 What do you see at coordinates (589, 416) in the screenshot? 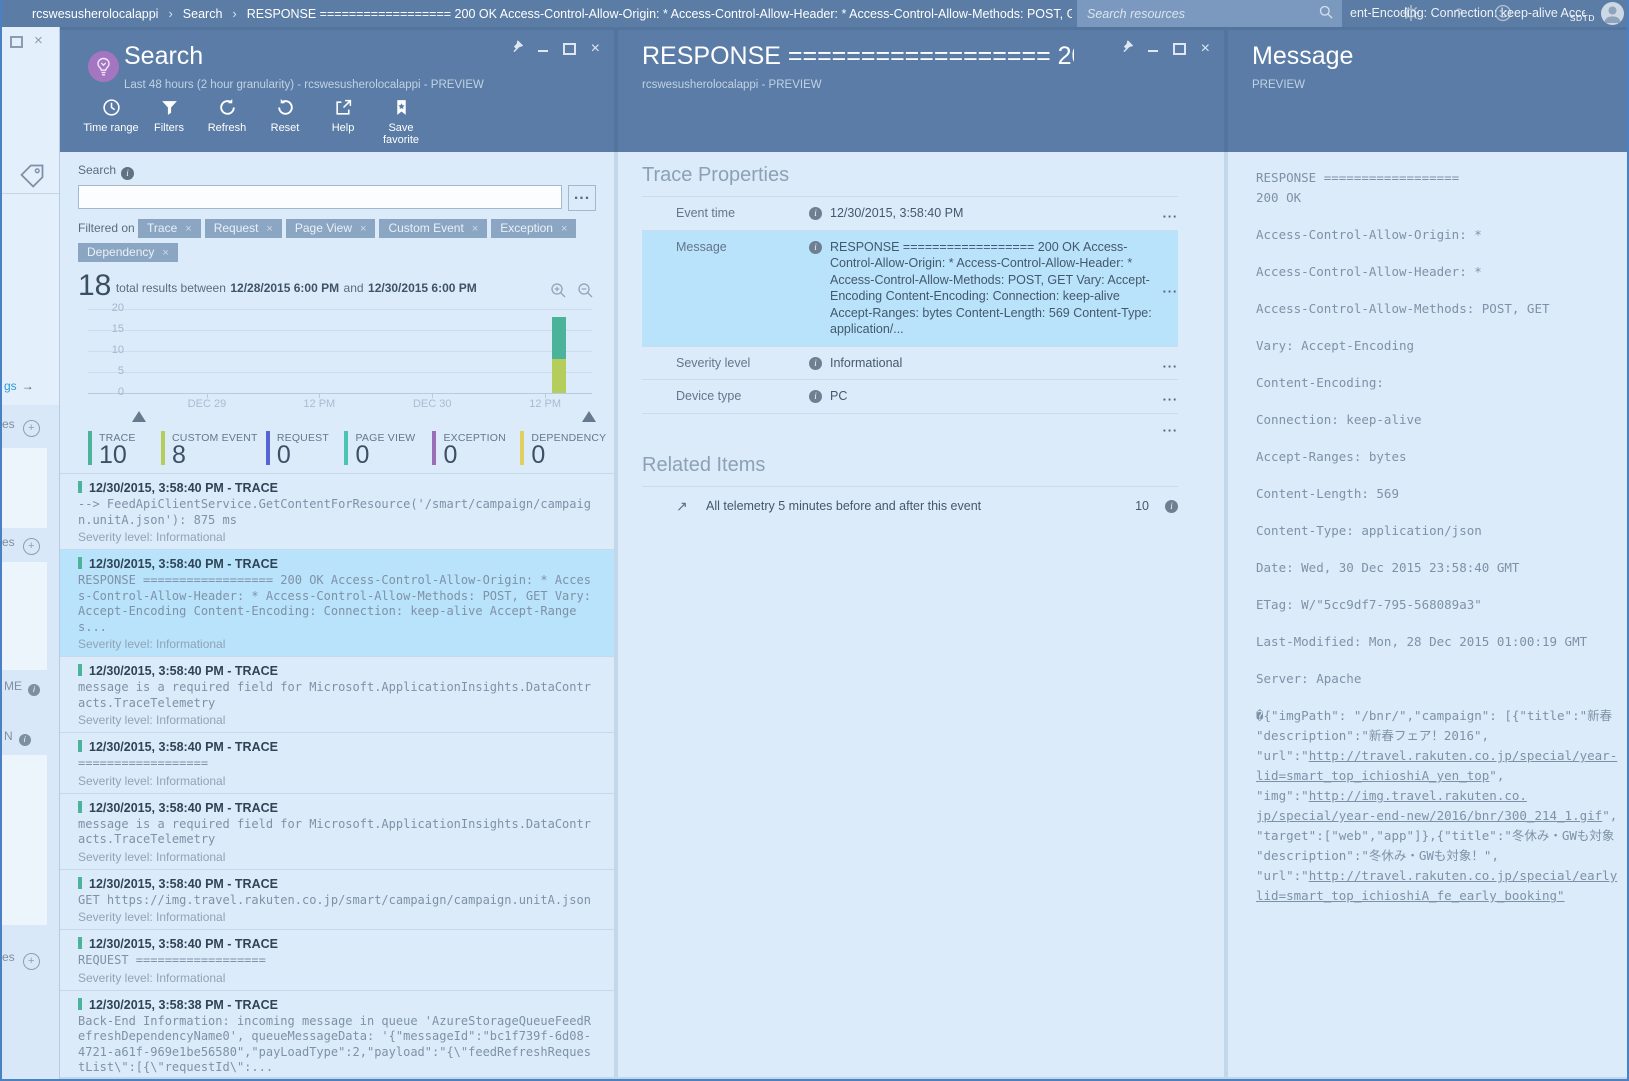
I see `range-handle-right` at bounding box center [589, 416].